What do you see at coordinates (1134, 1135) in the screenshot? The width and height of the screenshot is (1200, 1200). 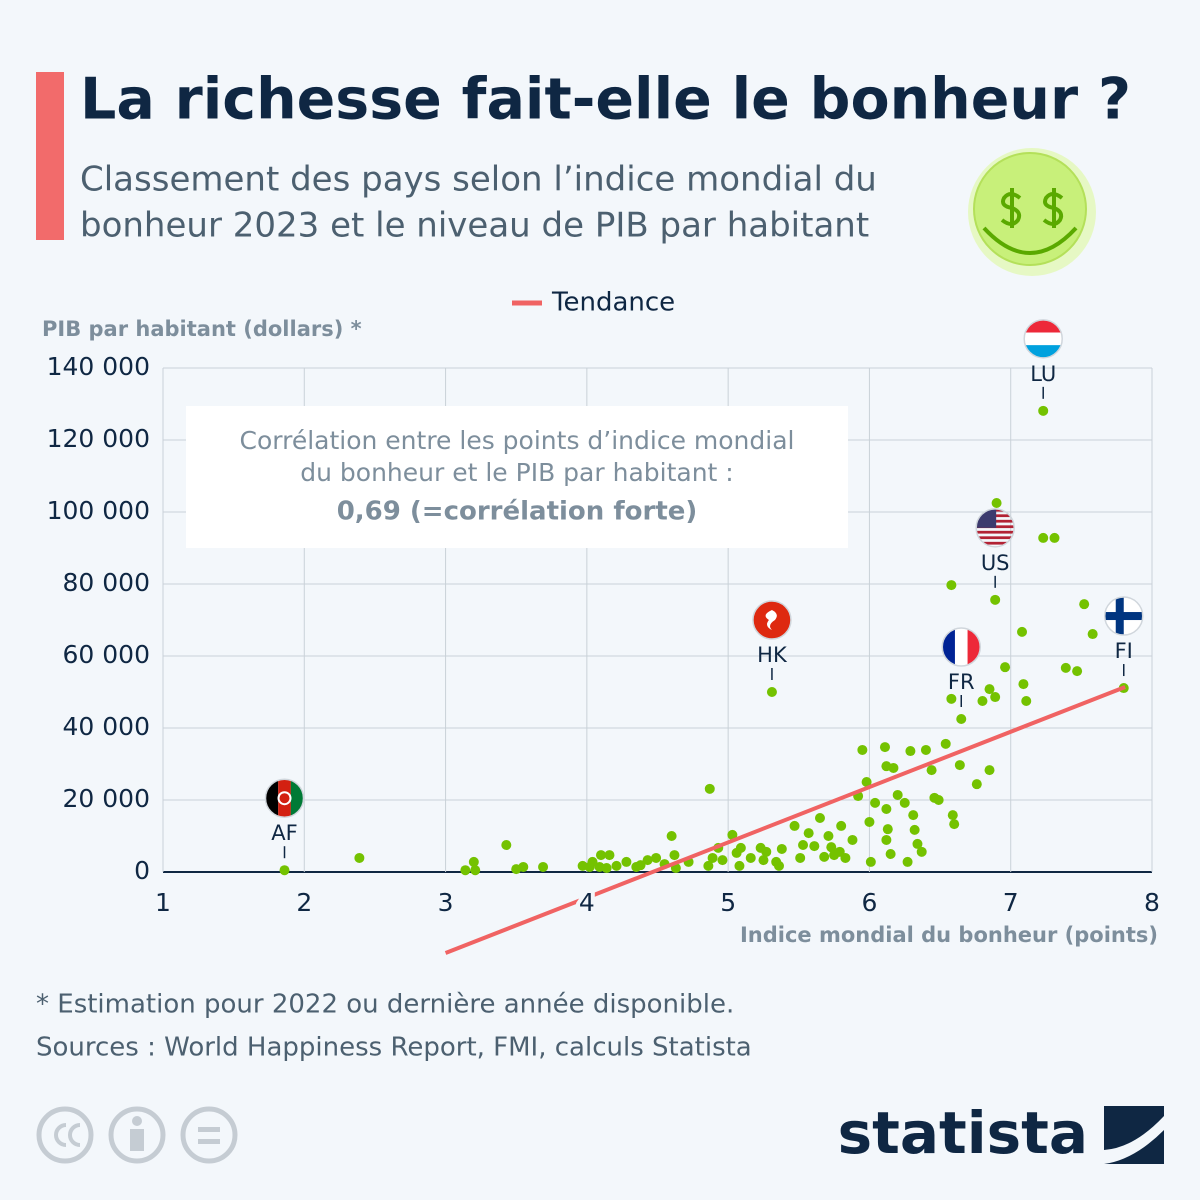 I see `logo-mark` at bounding box center [1134, 1135].